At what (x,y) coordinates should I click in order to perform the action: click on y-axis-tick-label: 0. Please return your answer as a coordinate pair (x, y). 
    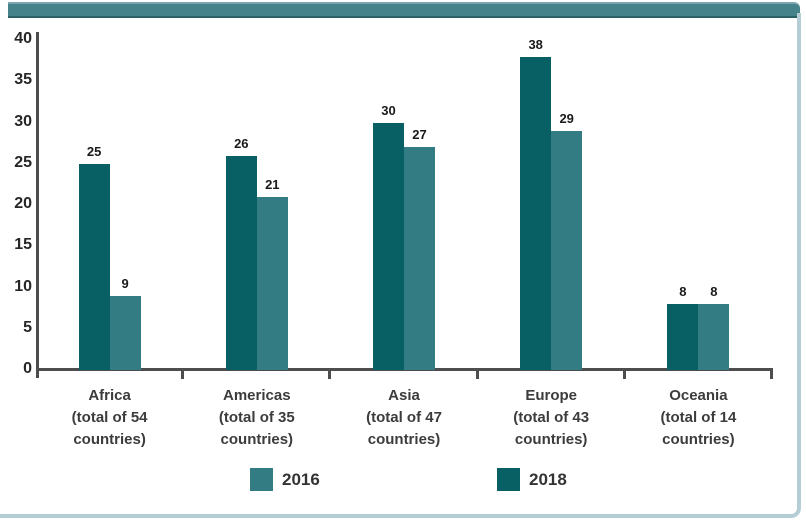
    Looking at the image, I should click on (27, 368).